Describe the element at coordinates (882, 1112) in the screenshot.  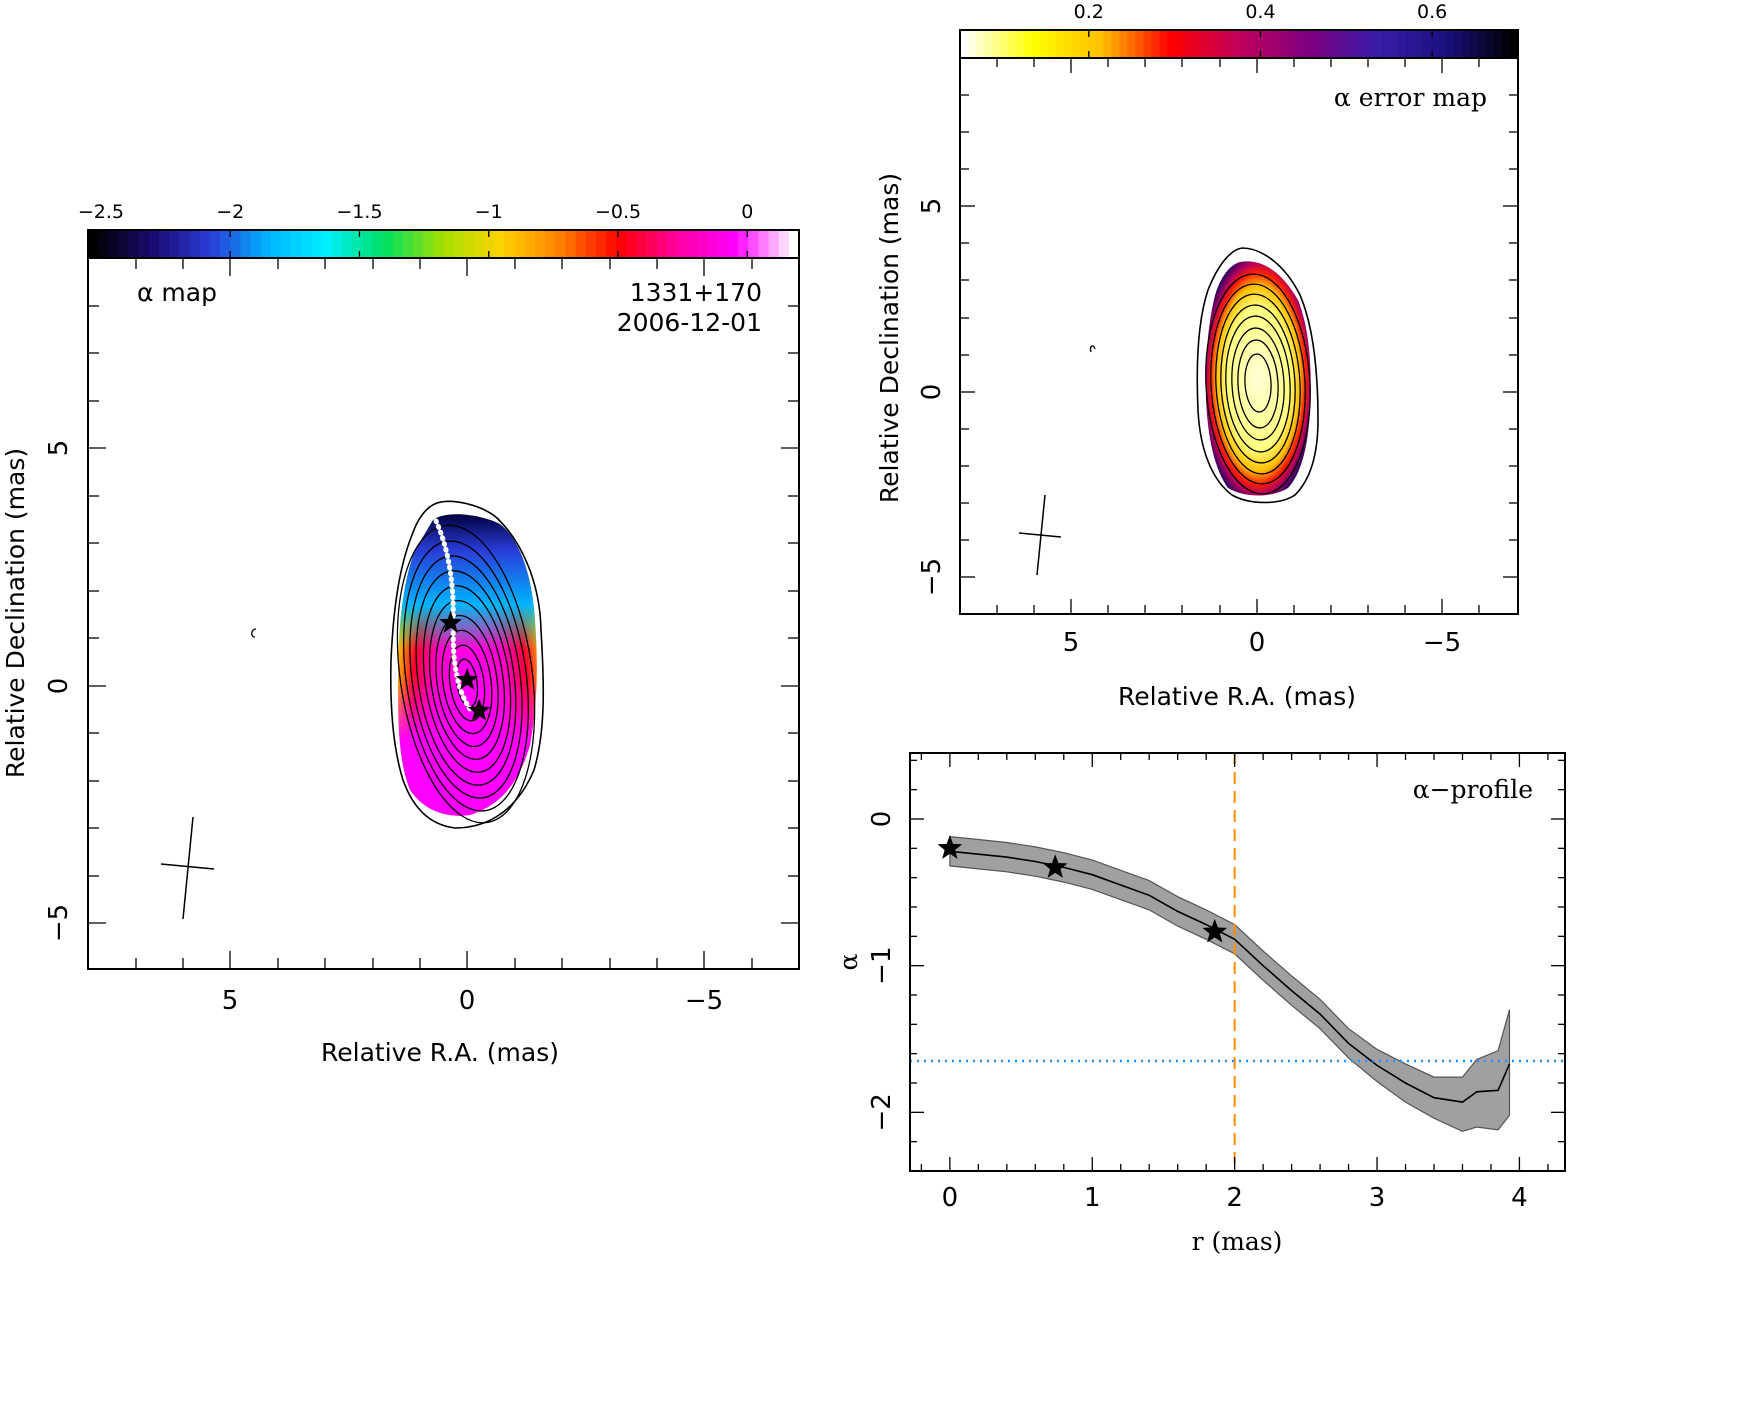
I see `alpha-profile-ytick-label: −2` at that location.